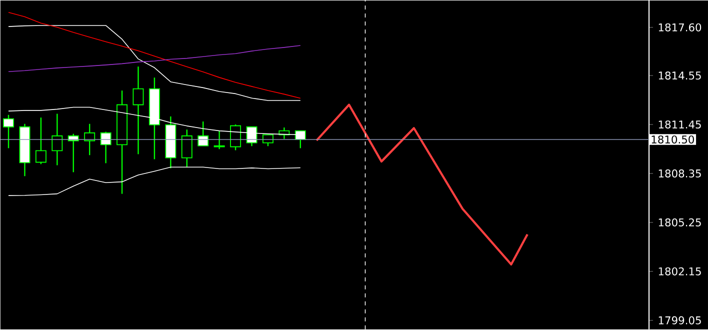  What do you see at coordinates (679, 76) in the screenshot?
I see `y-tick-label: 1814.55` at bounding box center [679, 76].